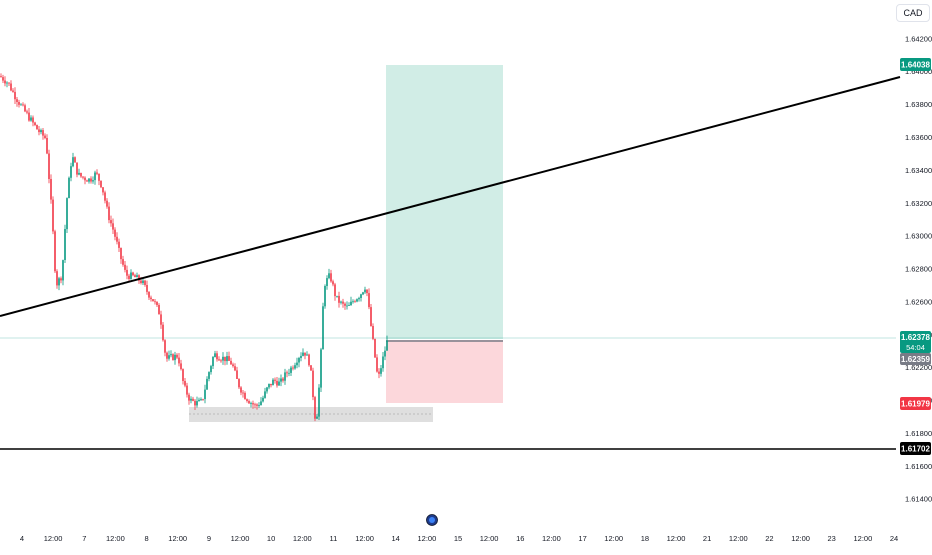  I want to click on stop-loss-zone, so click(444, 371).